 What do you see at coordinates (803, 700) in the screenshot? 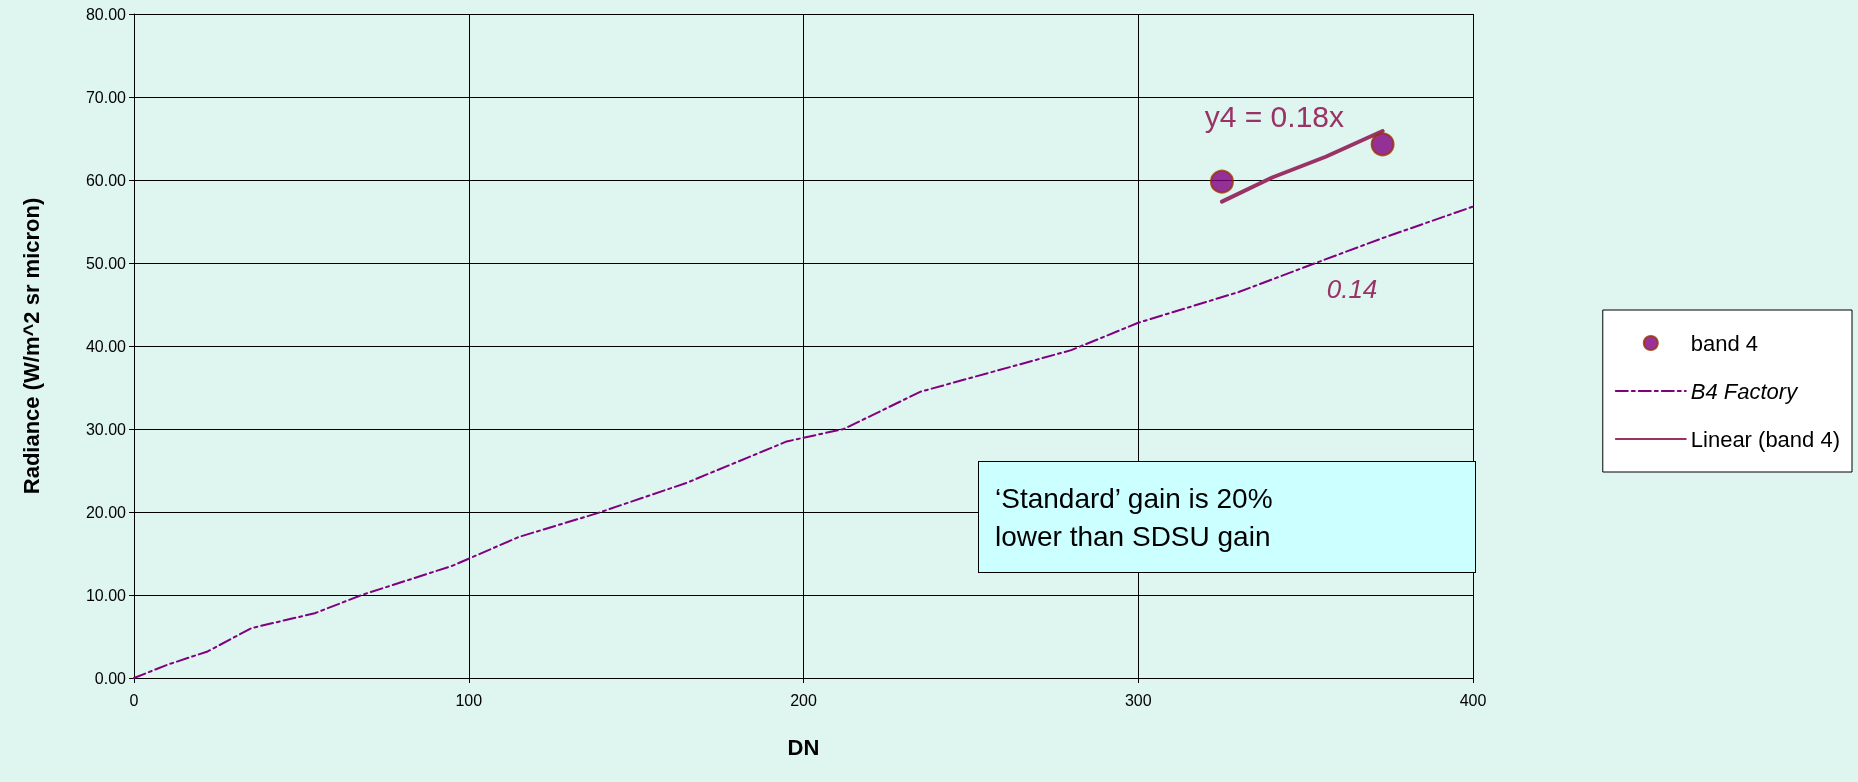
I see `x-tick-label: 200` at bounding box center [803, 700].